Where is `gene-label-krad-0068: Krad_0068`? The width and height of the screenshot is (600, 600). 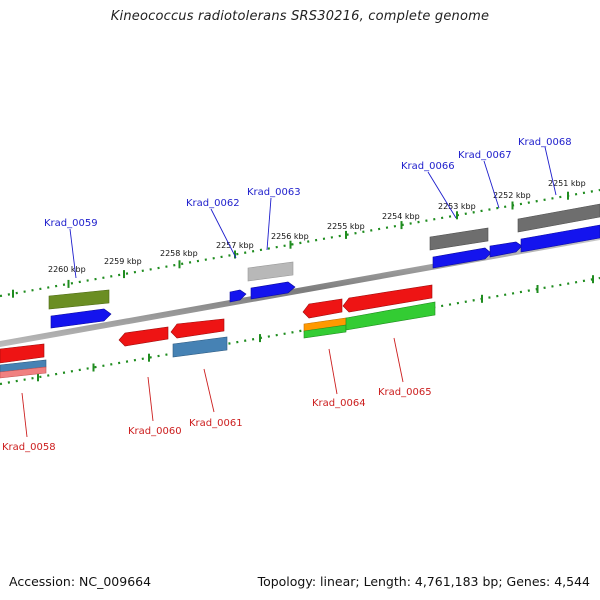 gene-label-krad-0068: Krad_0068 is located at coordinates (545, 142).